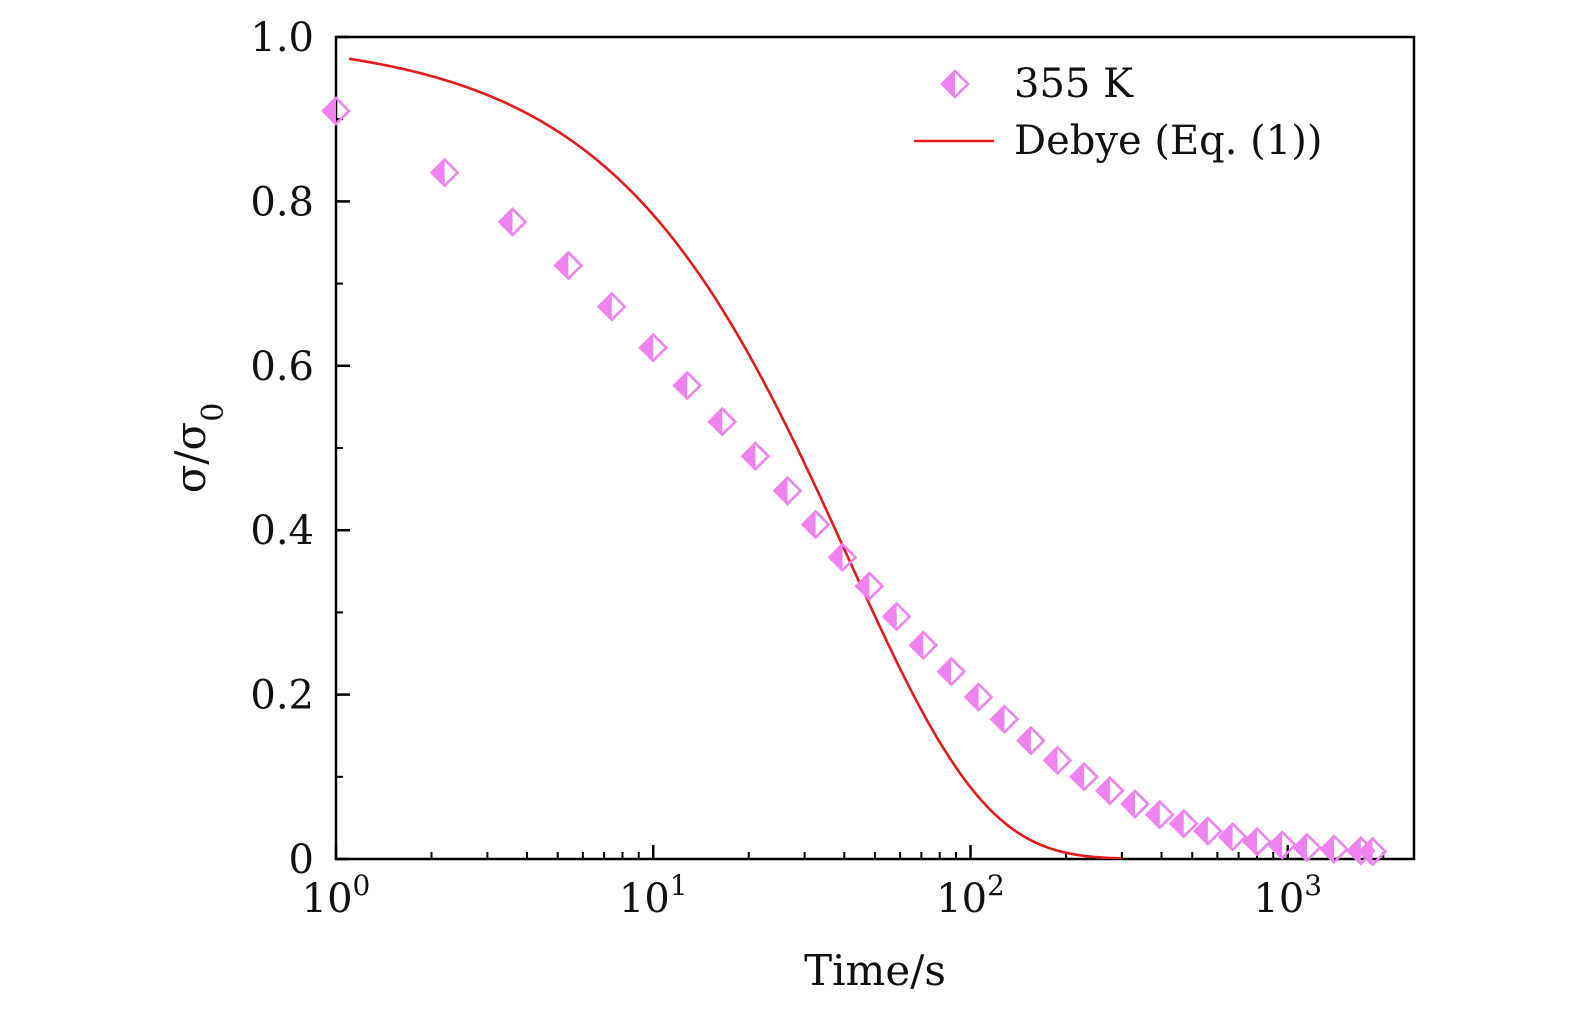 The image size is (1575, 1014). I want to click on y-axis-label-main: σ/σ, so click(190, 458).